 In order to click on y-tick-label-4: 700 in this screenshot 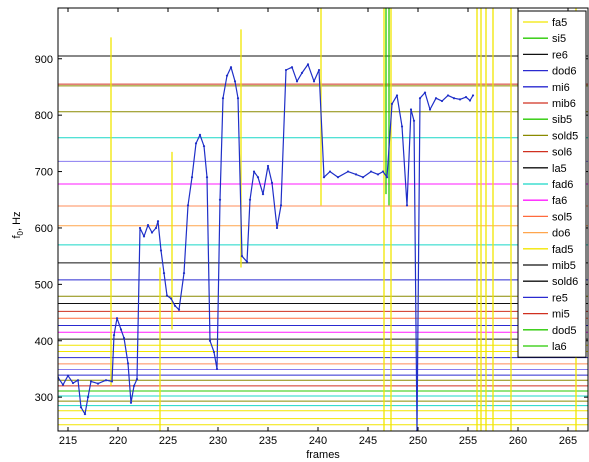, I will do `click(44, 173)`.